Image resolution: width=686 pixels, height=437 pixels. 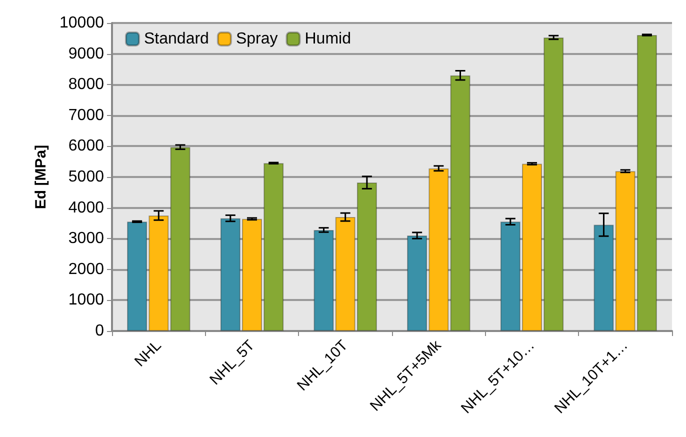 What do you see at coordinates (86, 239) in the screenshot?
I see `y-tick-label: 3000` at bounding box center [86, 239].